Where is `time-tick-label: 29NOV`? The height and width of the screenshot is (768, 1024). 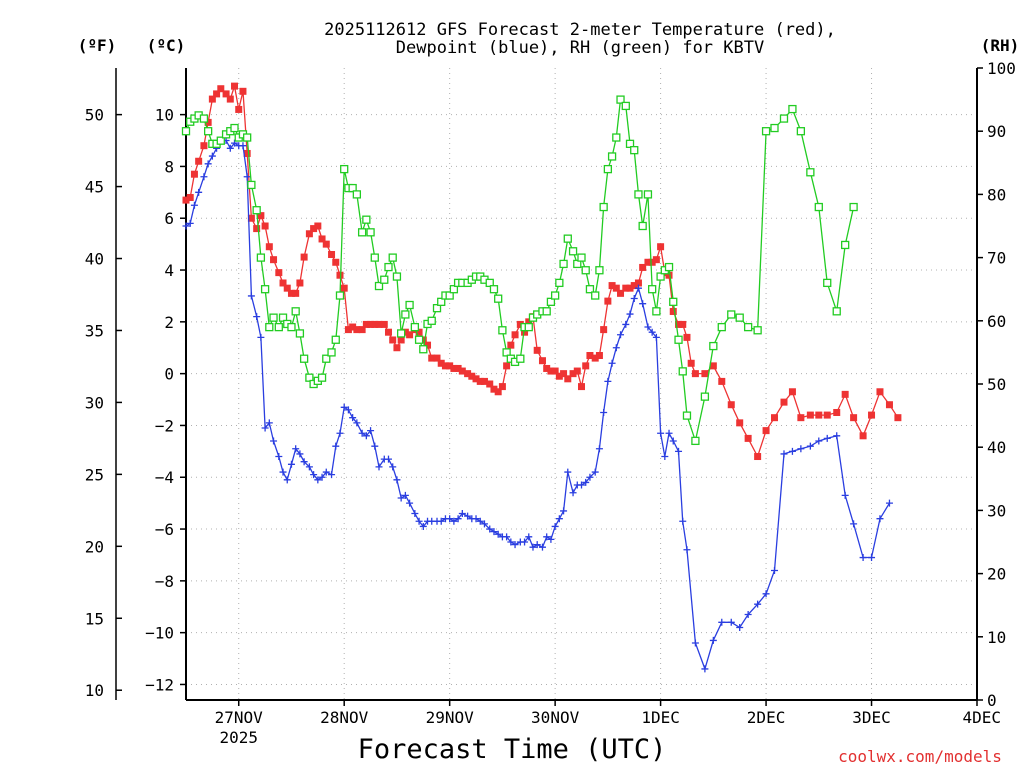
time-tick-label: 29NOV is located at coordinates (450, 717).